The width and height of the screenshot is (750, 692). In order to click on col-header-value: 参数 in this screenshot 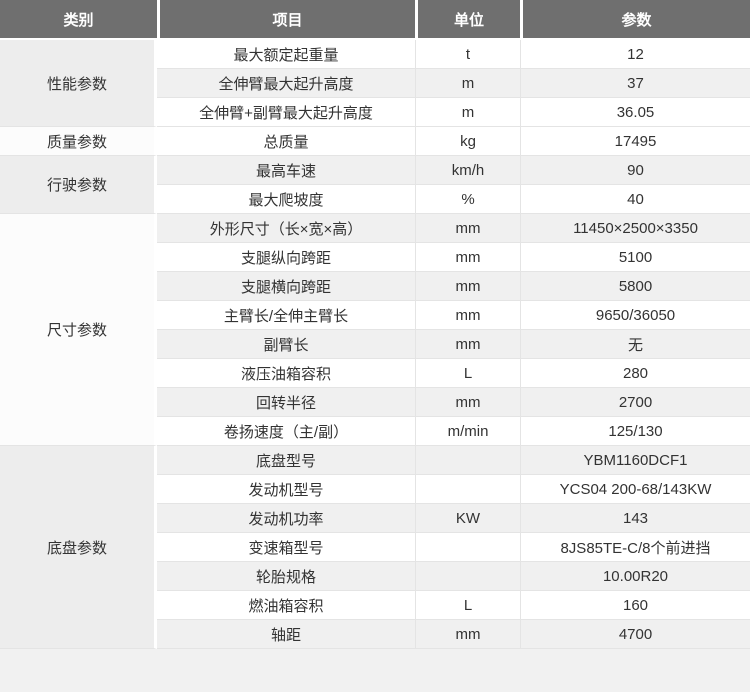, I will do `click(635, 20)`.